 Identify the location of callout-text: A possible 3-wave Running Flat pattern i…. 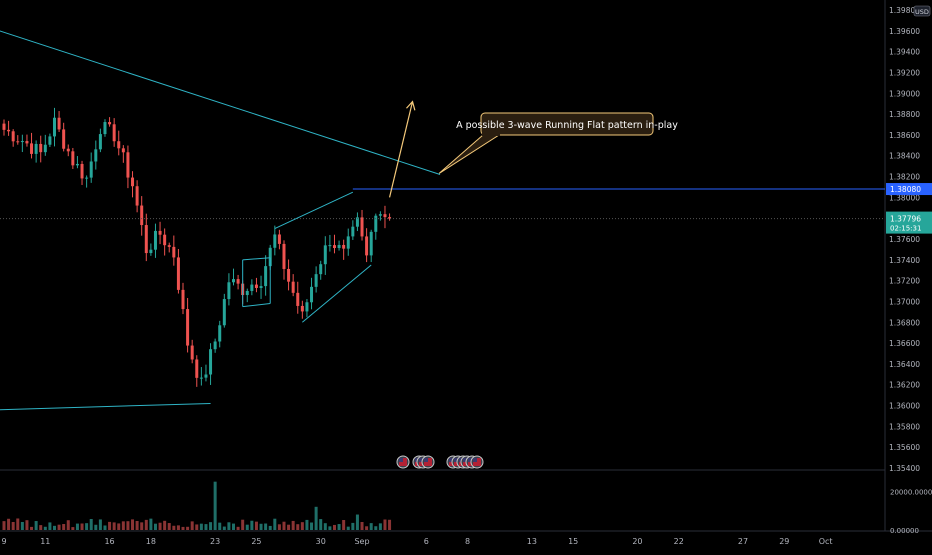
(567, 125).